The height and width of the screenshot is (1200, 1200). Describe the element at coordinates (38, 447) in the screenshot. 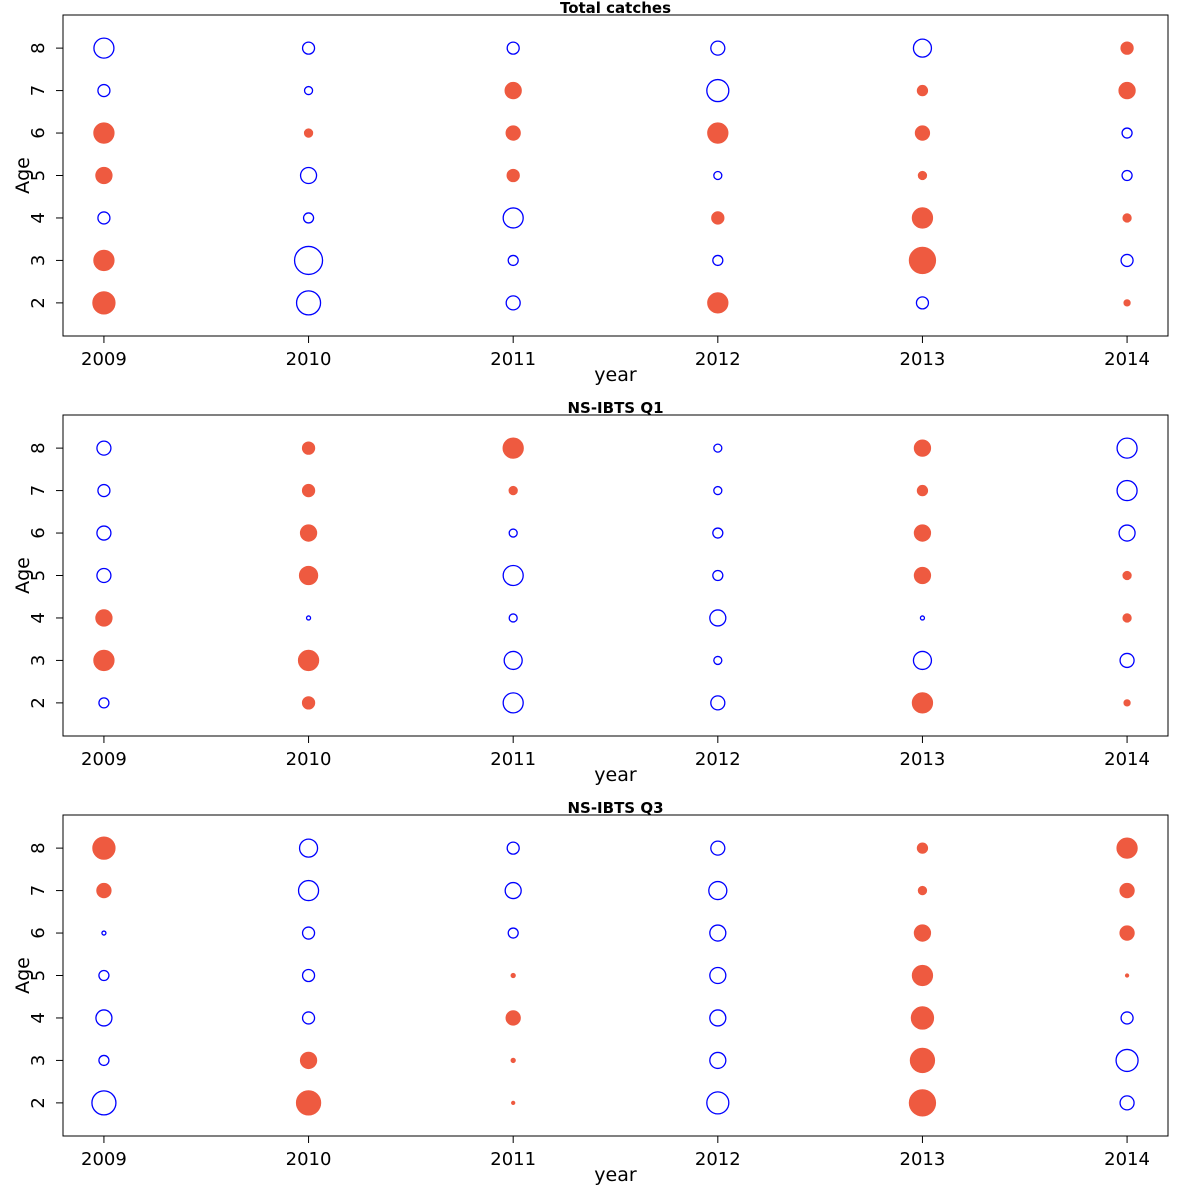

I see `y-tick-label: 8` at that location.